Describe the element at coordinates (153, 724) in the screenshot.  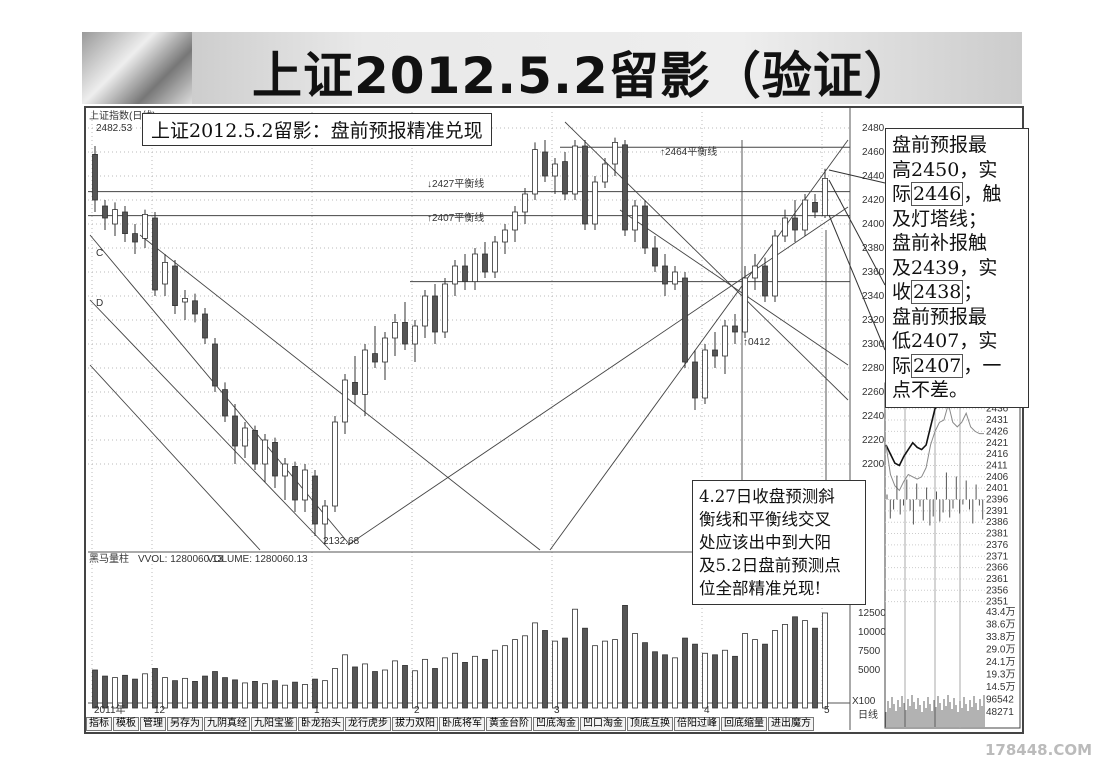
I see `tab-2: 管理` at that location.